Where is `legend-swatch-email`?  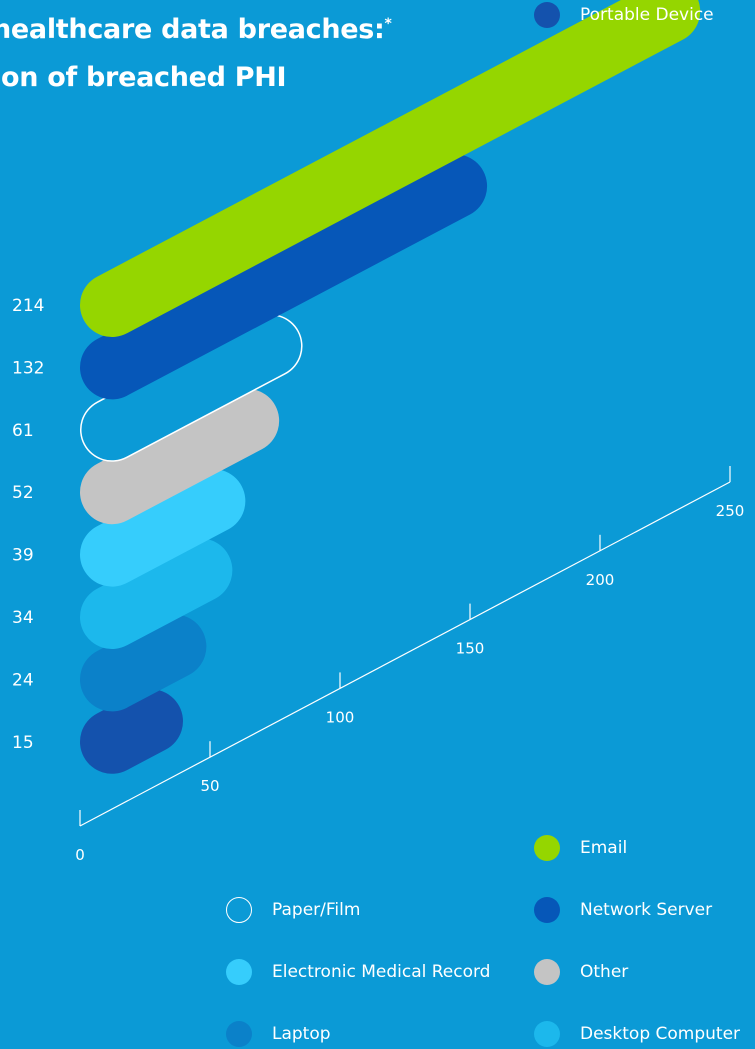 legend-swatch-email is located at coordinates (547, 848).